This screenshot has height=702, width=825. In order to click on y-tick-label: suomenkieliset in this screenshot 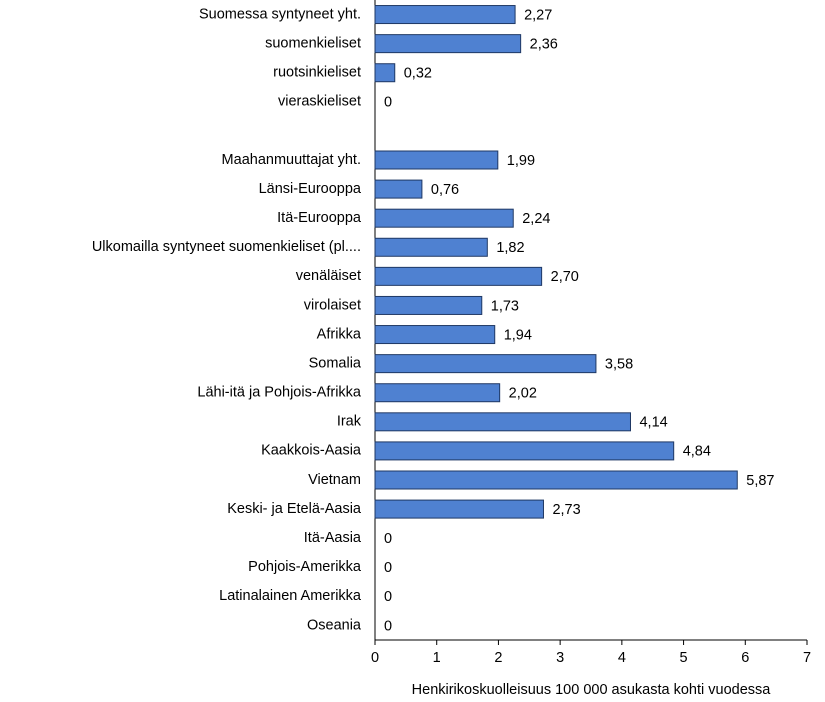, I will do `click(313, 43)`.